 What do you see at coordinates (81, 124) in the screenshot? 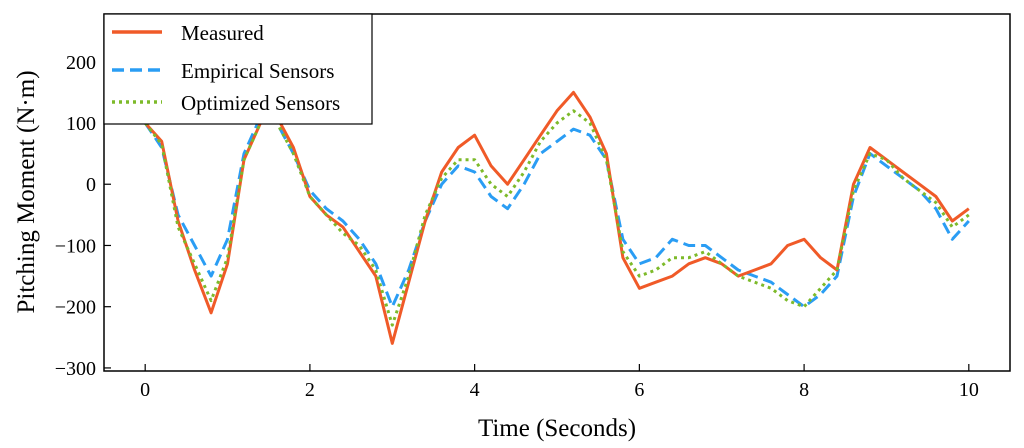
I see `y-tick-label: 100` at bounding box center [81, 124].